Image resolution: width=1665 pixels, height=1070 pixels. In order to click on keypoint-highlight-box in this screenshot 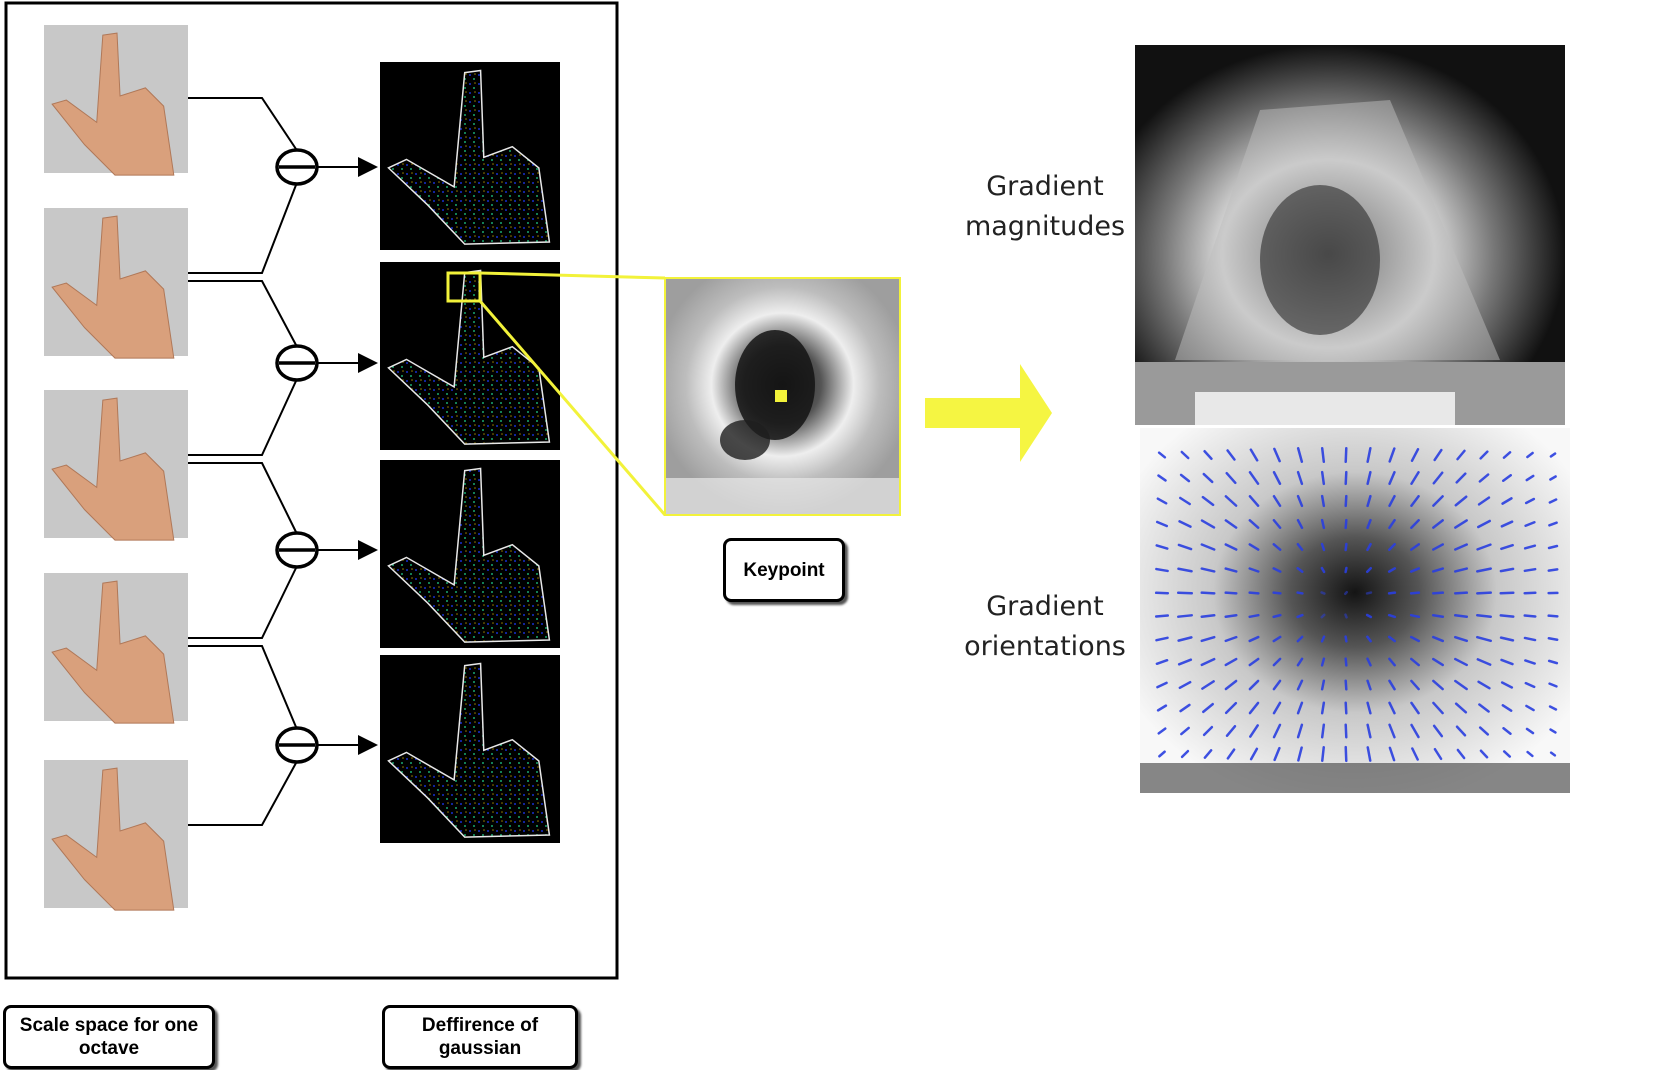, I will do `click(464, 287)`.